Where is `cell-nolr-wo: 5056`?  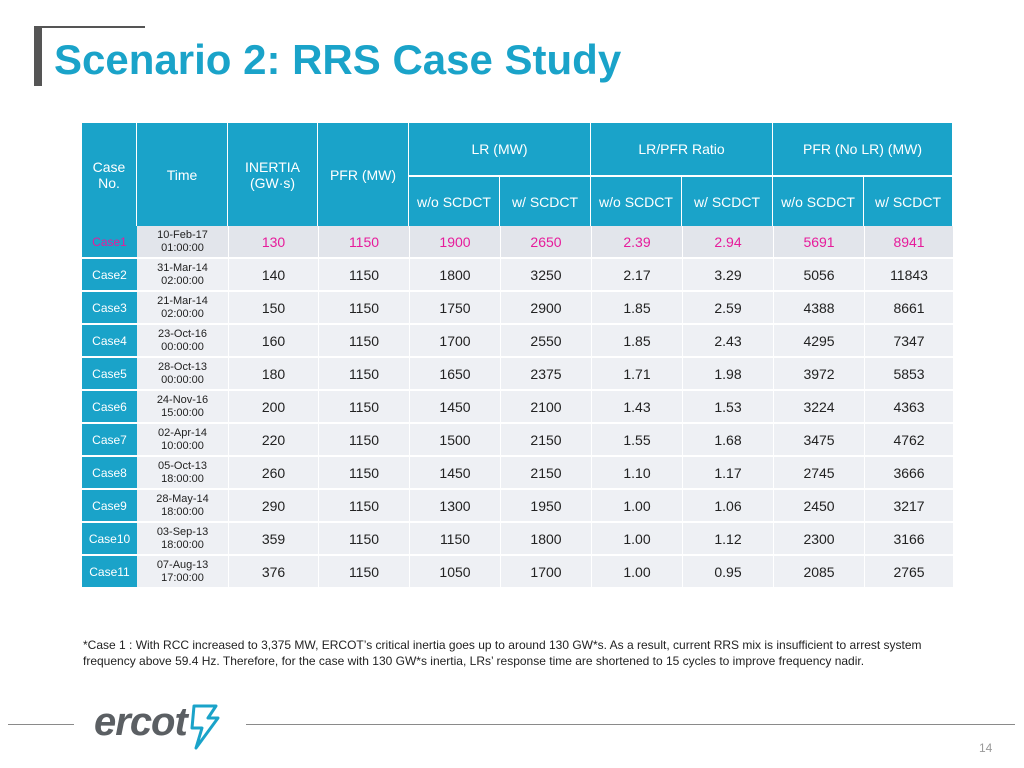
cell-nolr-wo: 5056 is located at coordinates (819, 275).